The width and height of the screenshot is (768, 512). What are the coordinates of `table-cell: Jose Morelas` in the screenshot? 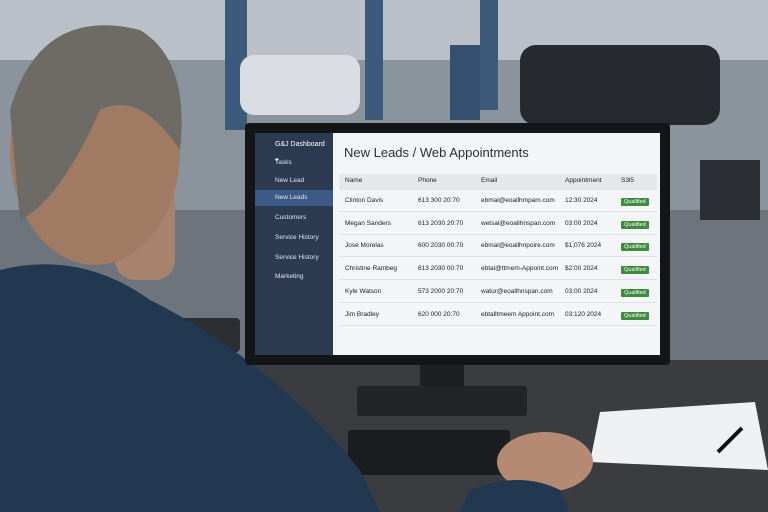 It's located at (364, 246).